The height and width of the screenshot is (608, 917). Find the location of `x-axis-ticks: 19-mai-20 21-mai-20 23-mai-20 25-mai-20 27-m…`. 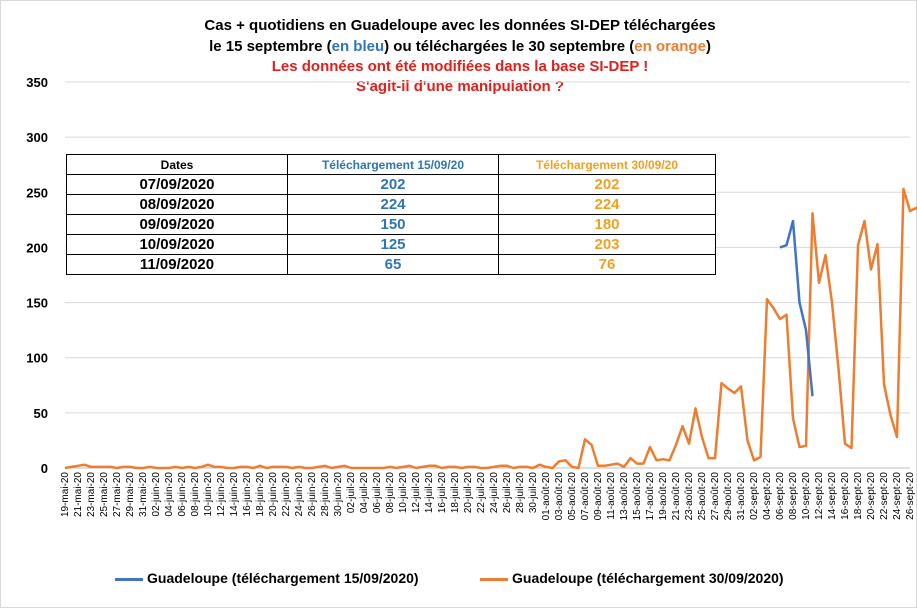

x-axis-ticks: 19-mai-20 21-mai-20 23-mai-20 25-mai-20 27-m… is located at coordinates (488, 496).